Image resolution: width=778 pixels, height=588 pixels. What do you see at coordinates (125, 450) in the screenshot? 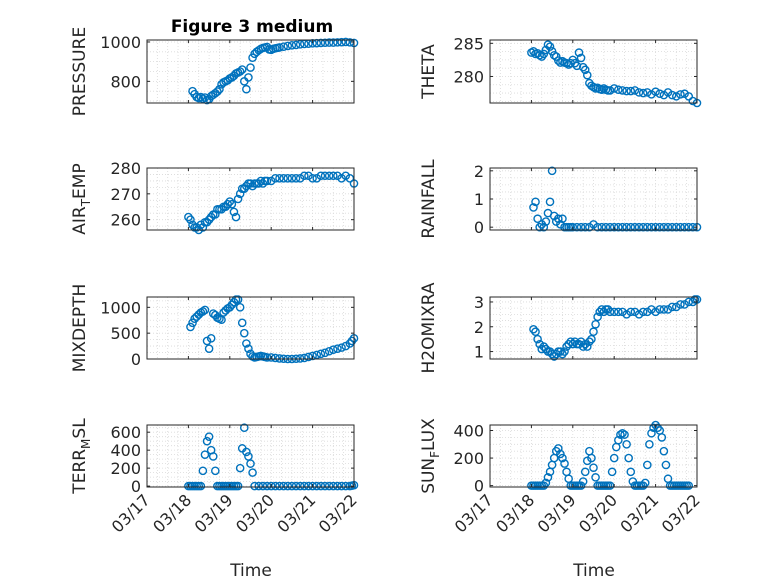
I see `y-tick-label: 400` at bounding box center [125, 450].